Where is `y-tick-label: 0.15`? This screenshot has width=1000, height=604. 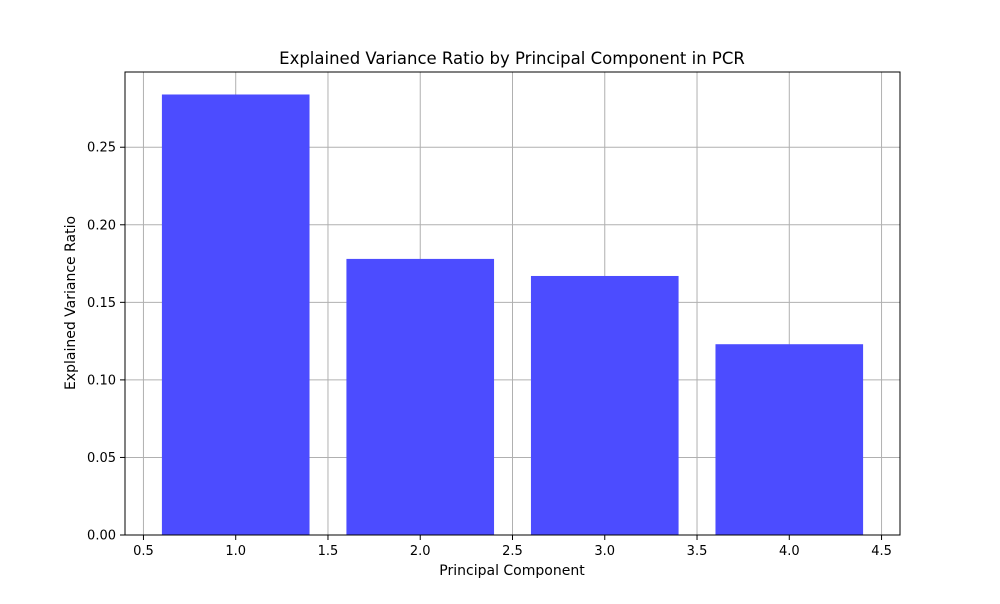 y-tick-label: 0.15 is located at coordinates (101, 303).